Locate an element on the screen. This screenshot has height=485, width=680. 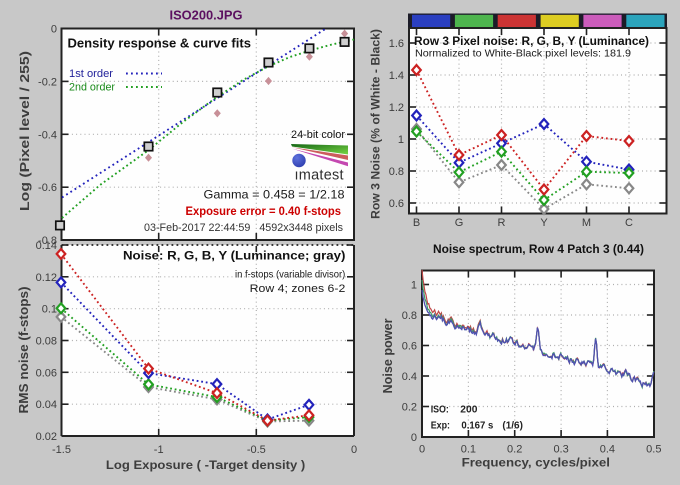
svg-text: B is located at coordinates (416, 223).